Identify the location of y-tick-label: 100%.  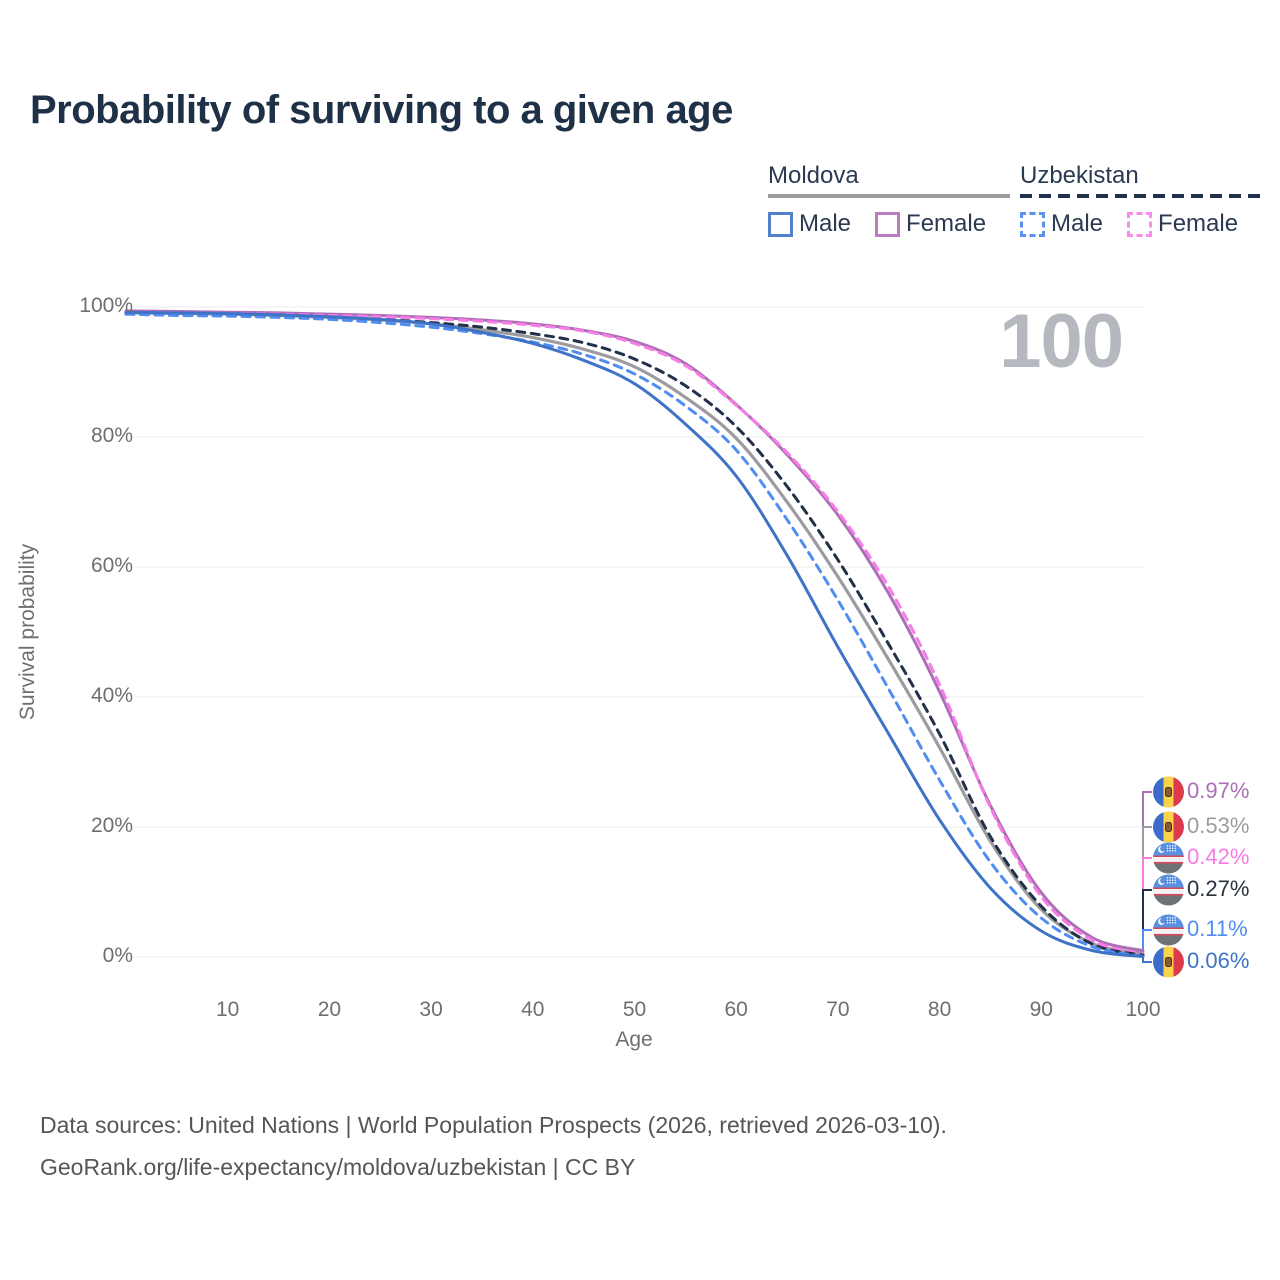
(106, 305).